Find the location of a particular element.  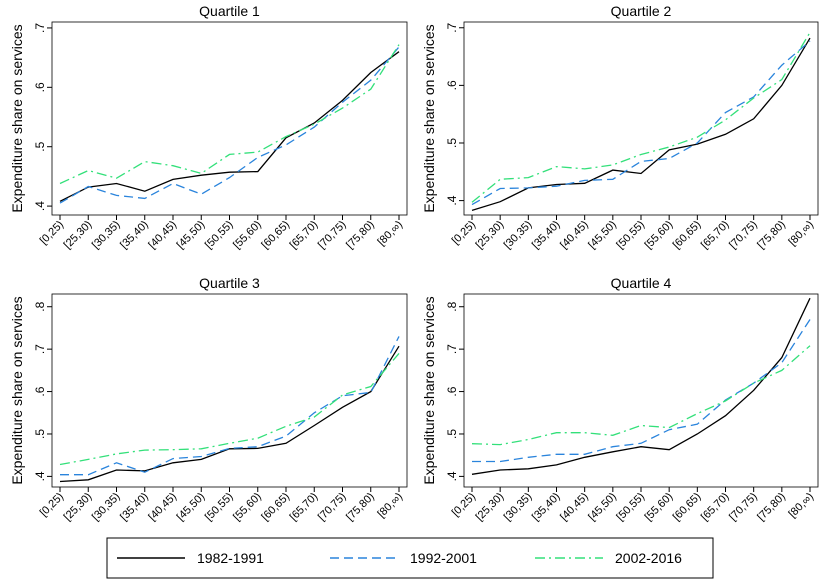

chart-title: Quartile 4 is located at coordinates (641, 283).